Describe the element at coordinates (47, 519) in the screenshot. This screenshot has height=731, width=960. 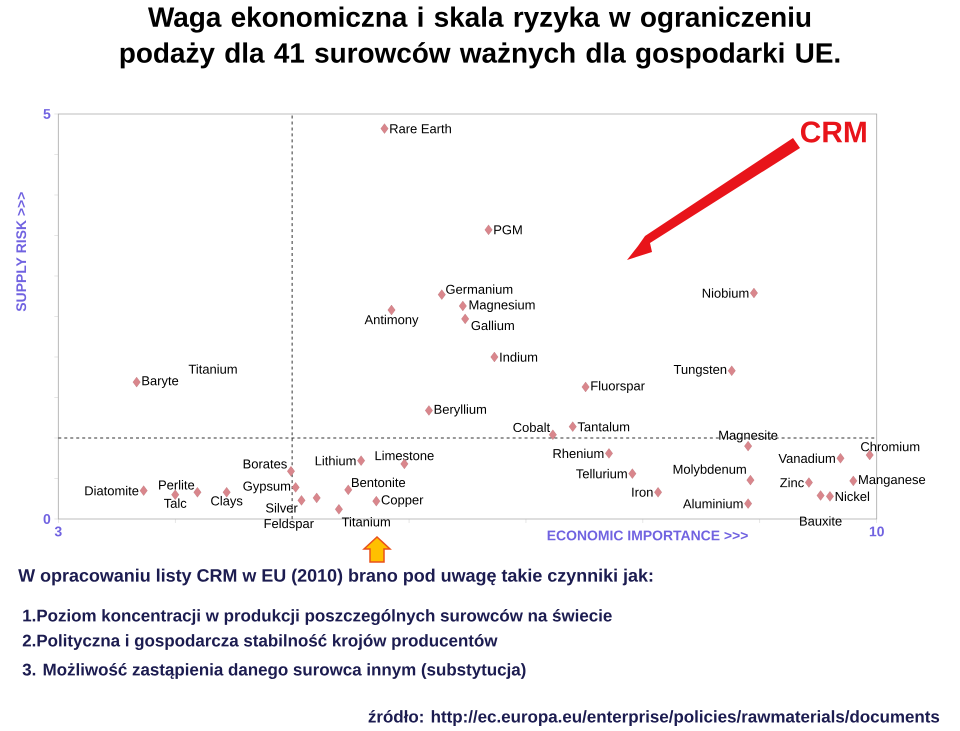
I see `y-tick-label: 0` at that location.